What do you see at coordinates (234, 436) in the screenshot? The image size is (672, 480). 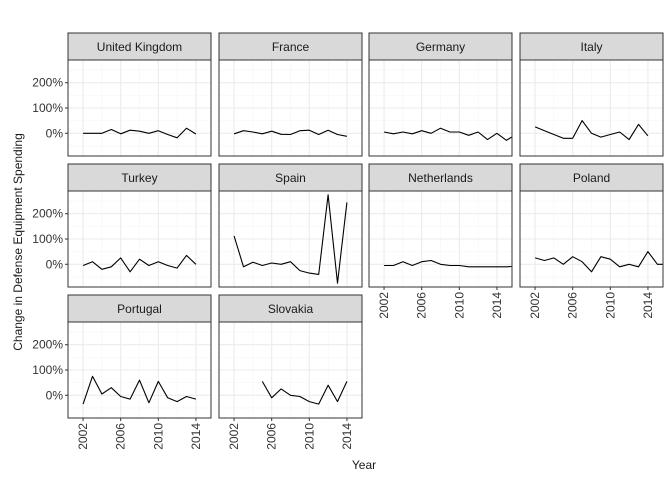 I see `x-tick-label: 2002` at bounding box center [234, 436].